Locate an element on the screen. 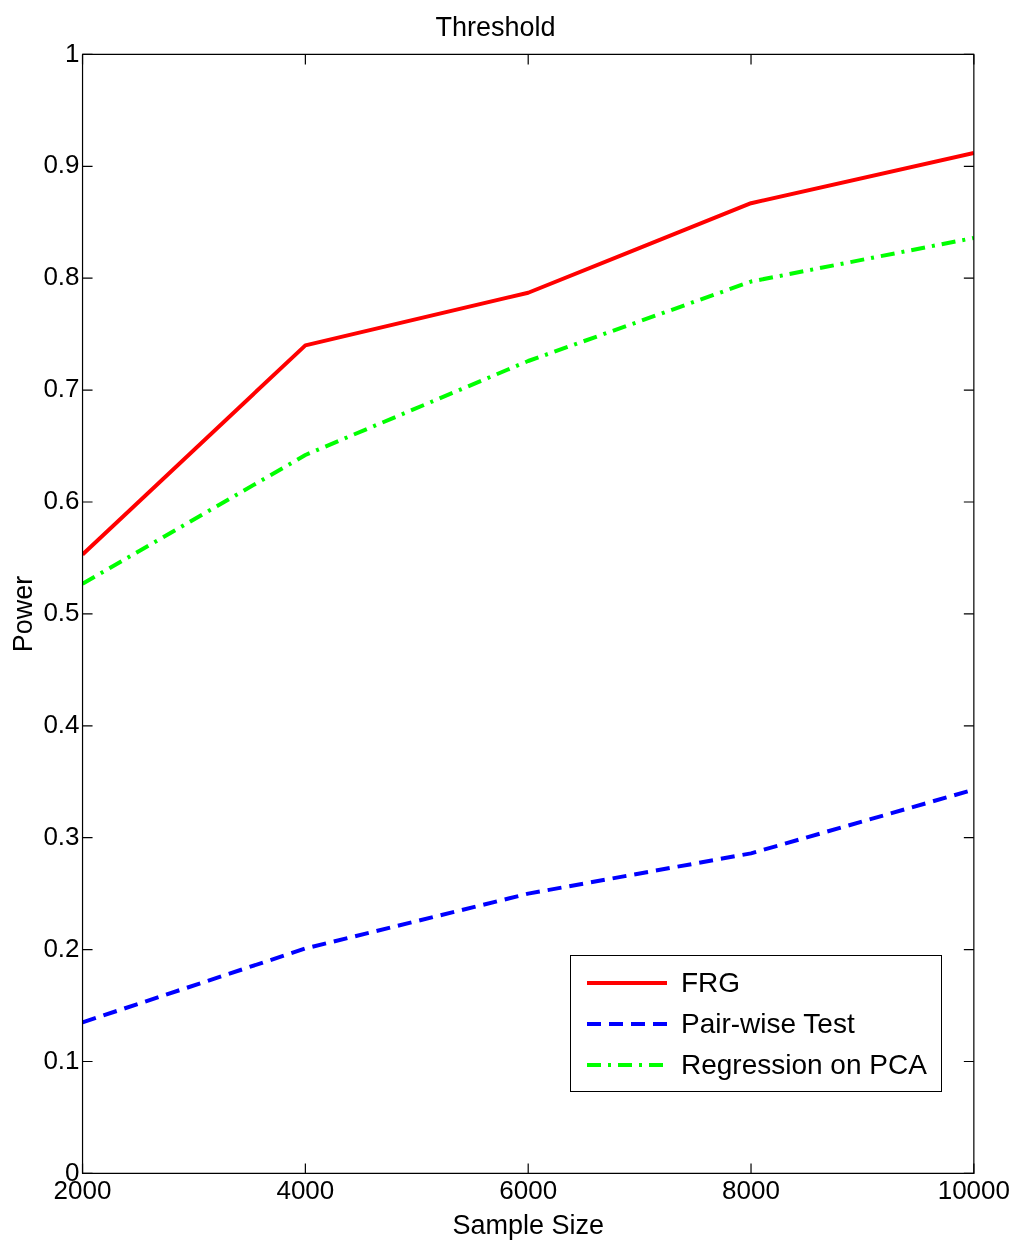 The width and height of the screenshot is (1021, 1251). y-tick-label: 0.8 is located at coordinates (61, 276).